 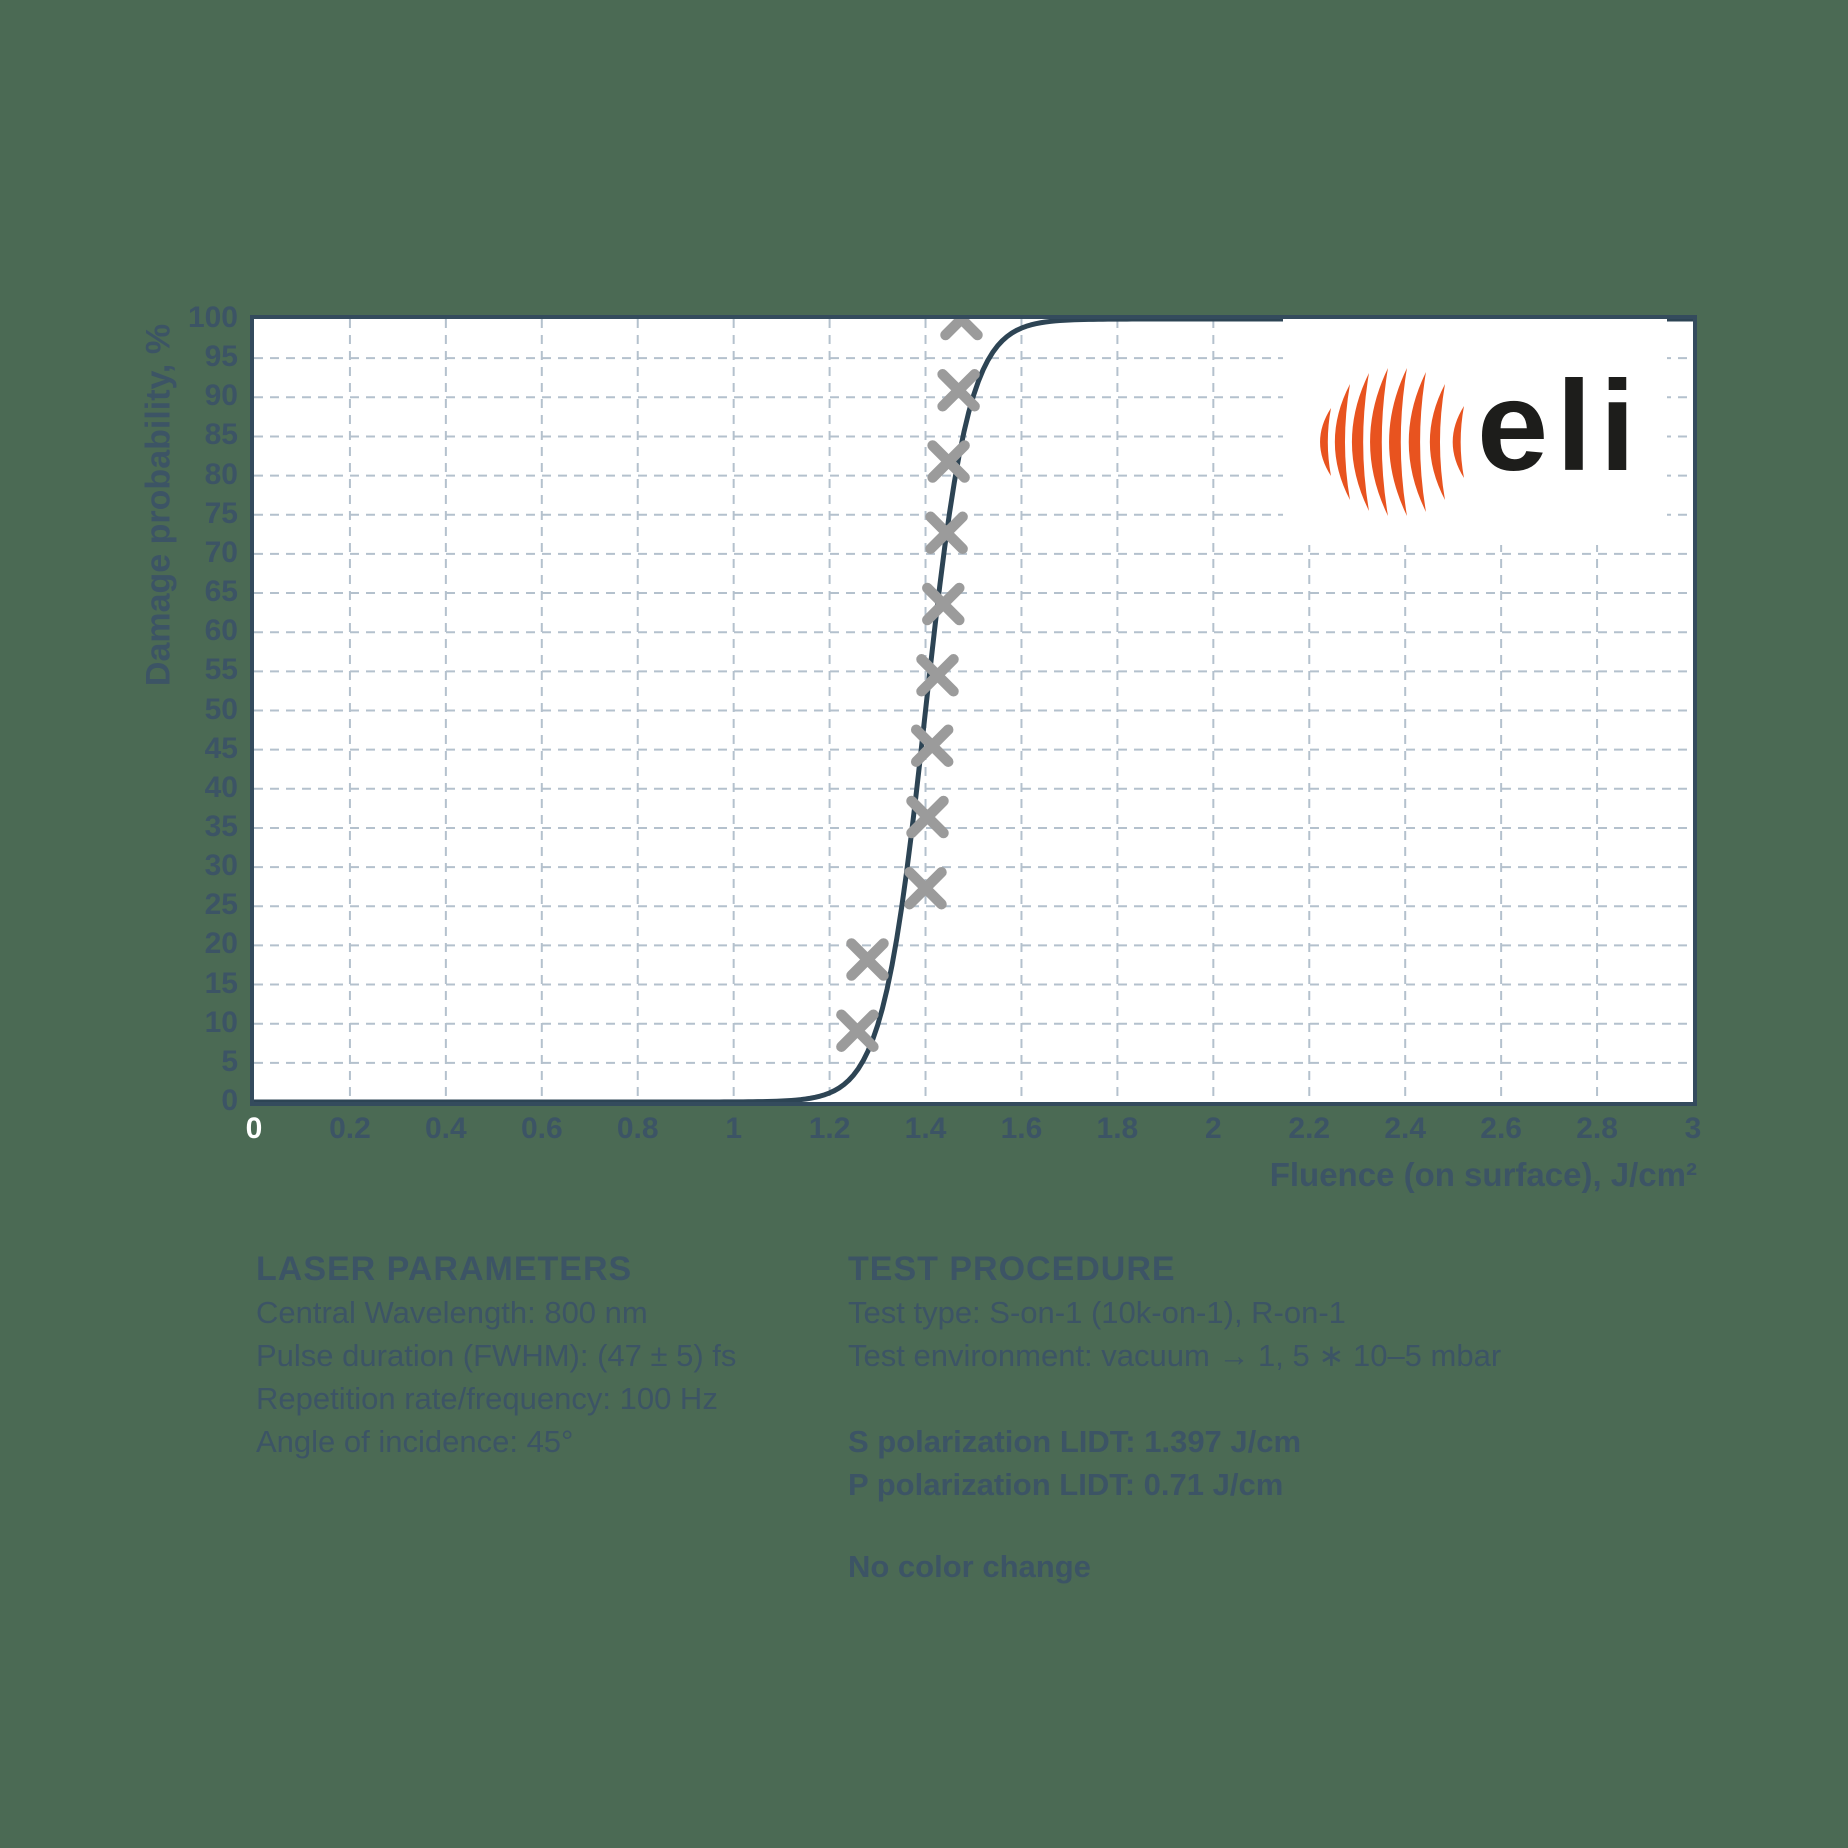 I want to click on x-tick-label: 2.6, so click(x=1501, y=1128).